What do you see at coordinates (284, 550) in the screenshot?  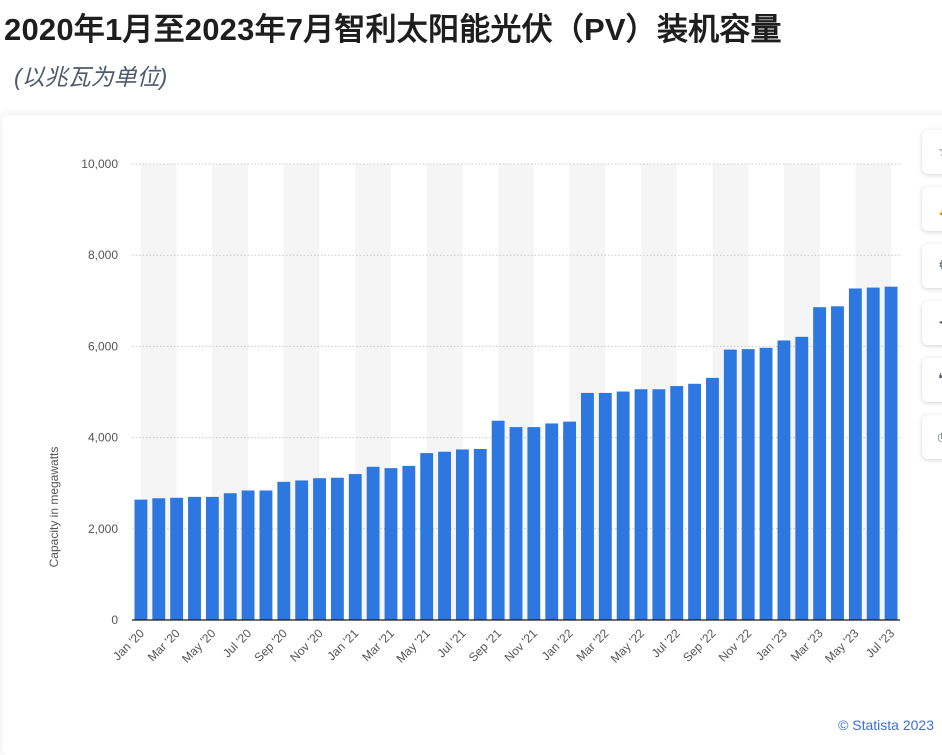 I see `bar-sep20` at bounding box center [284, 550].